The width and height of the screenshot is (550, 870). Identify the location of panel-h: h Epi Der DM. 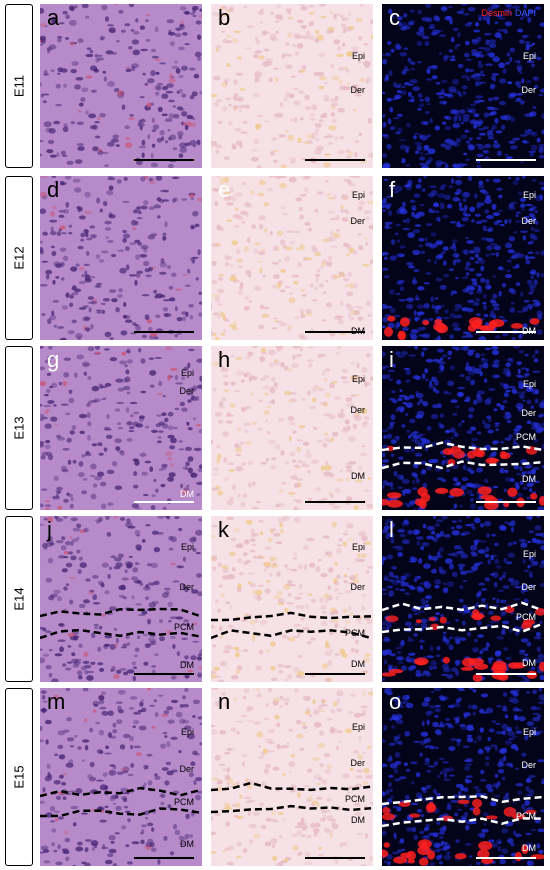
(292, 428).